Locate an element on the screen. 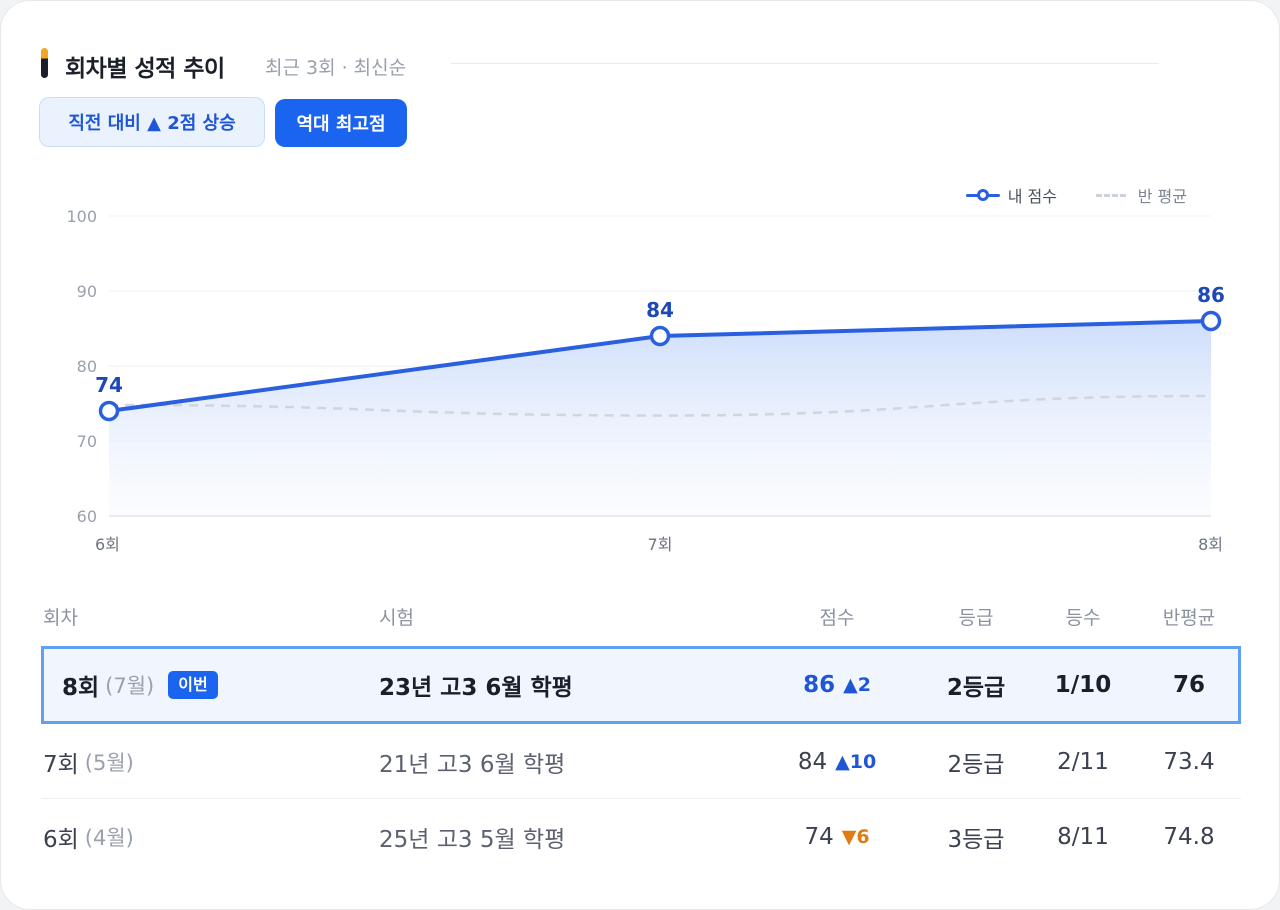  cell-exam: 23년 고3 6월 학평 is located at coordinates (476, 685).